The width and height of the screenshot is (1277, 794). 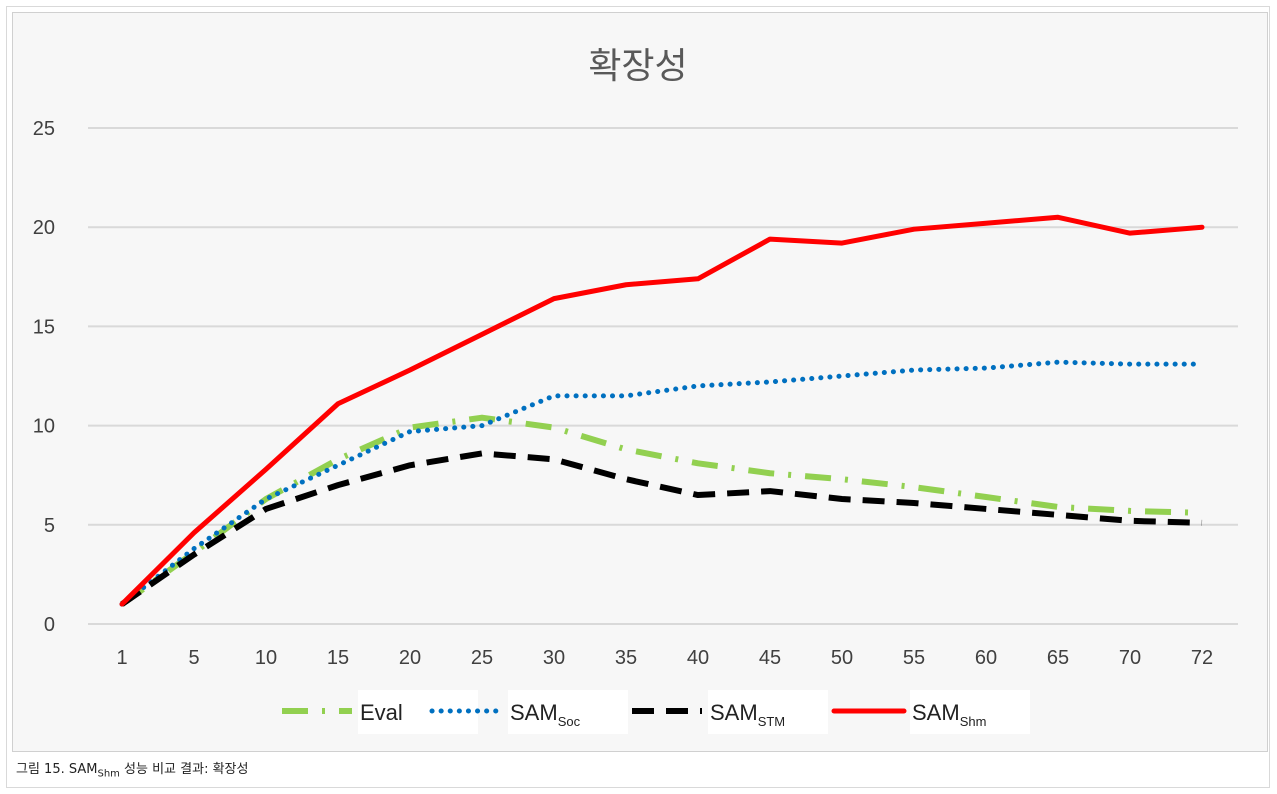 What do you see at coordinates (1202, 658) in the screenshot?
I see `x-tick-label: 72` at bounding box center [1202, 658].